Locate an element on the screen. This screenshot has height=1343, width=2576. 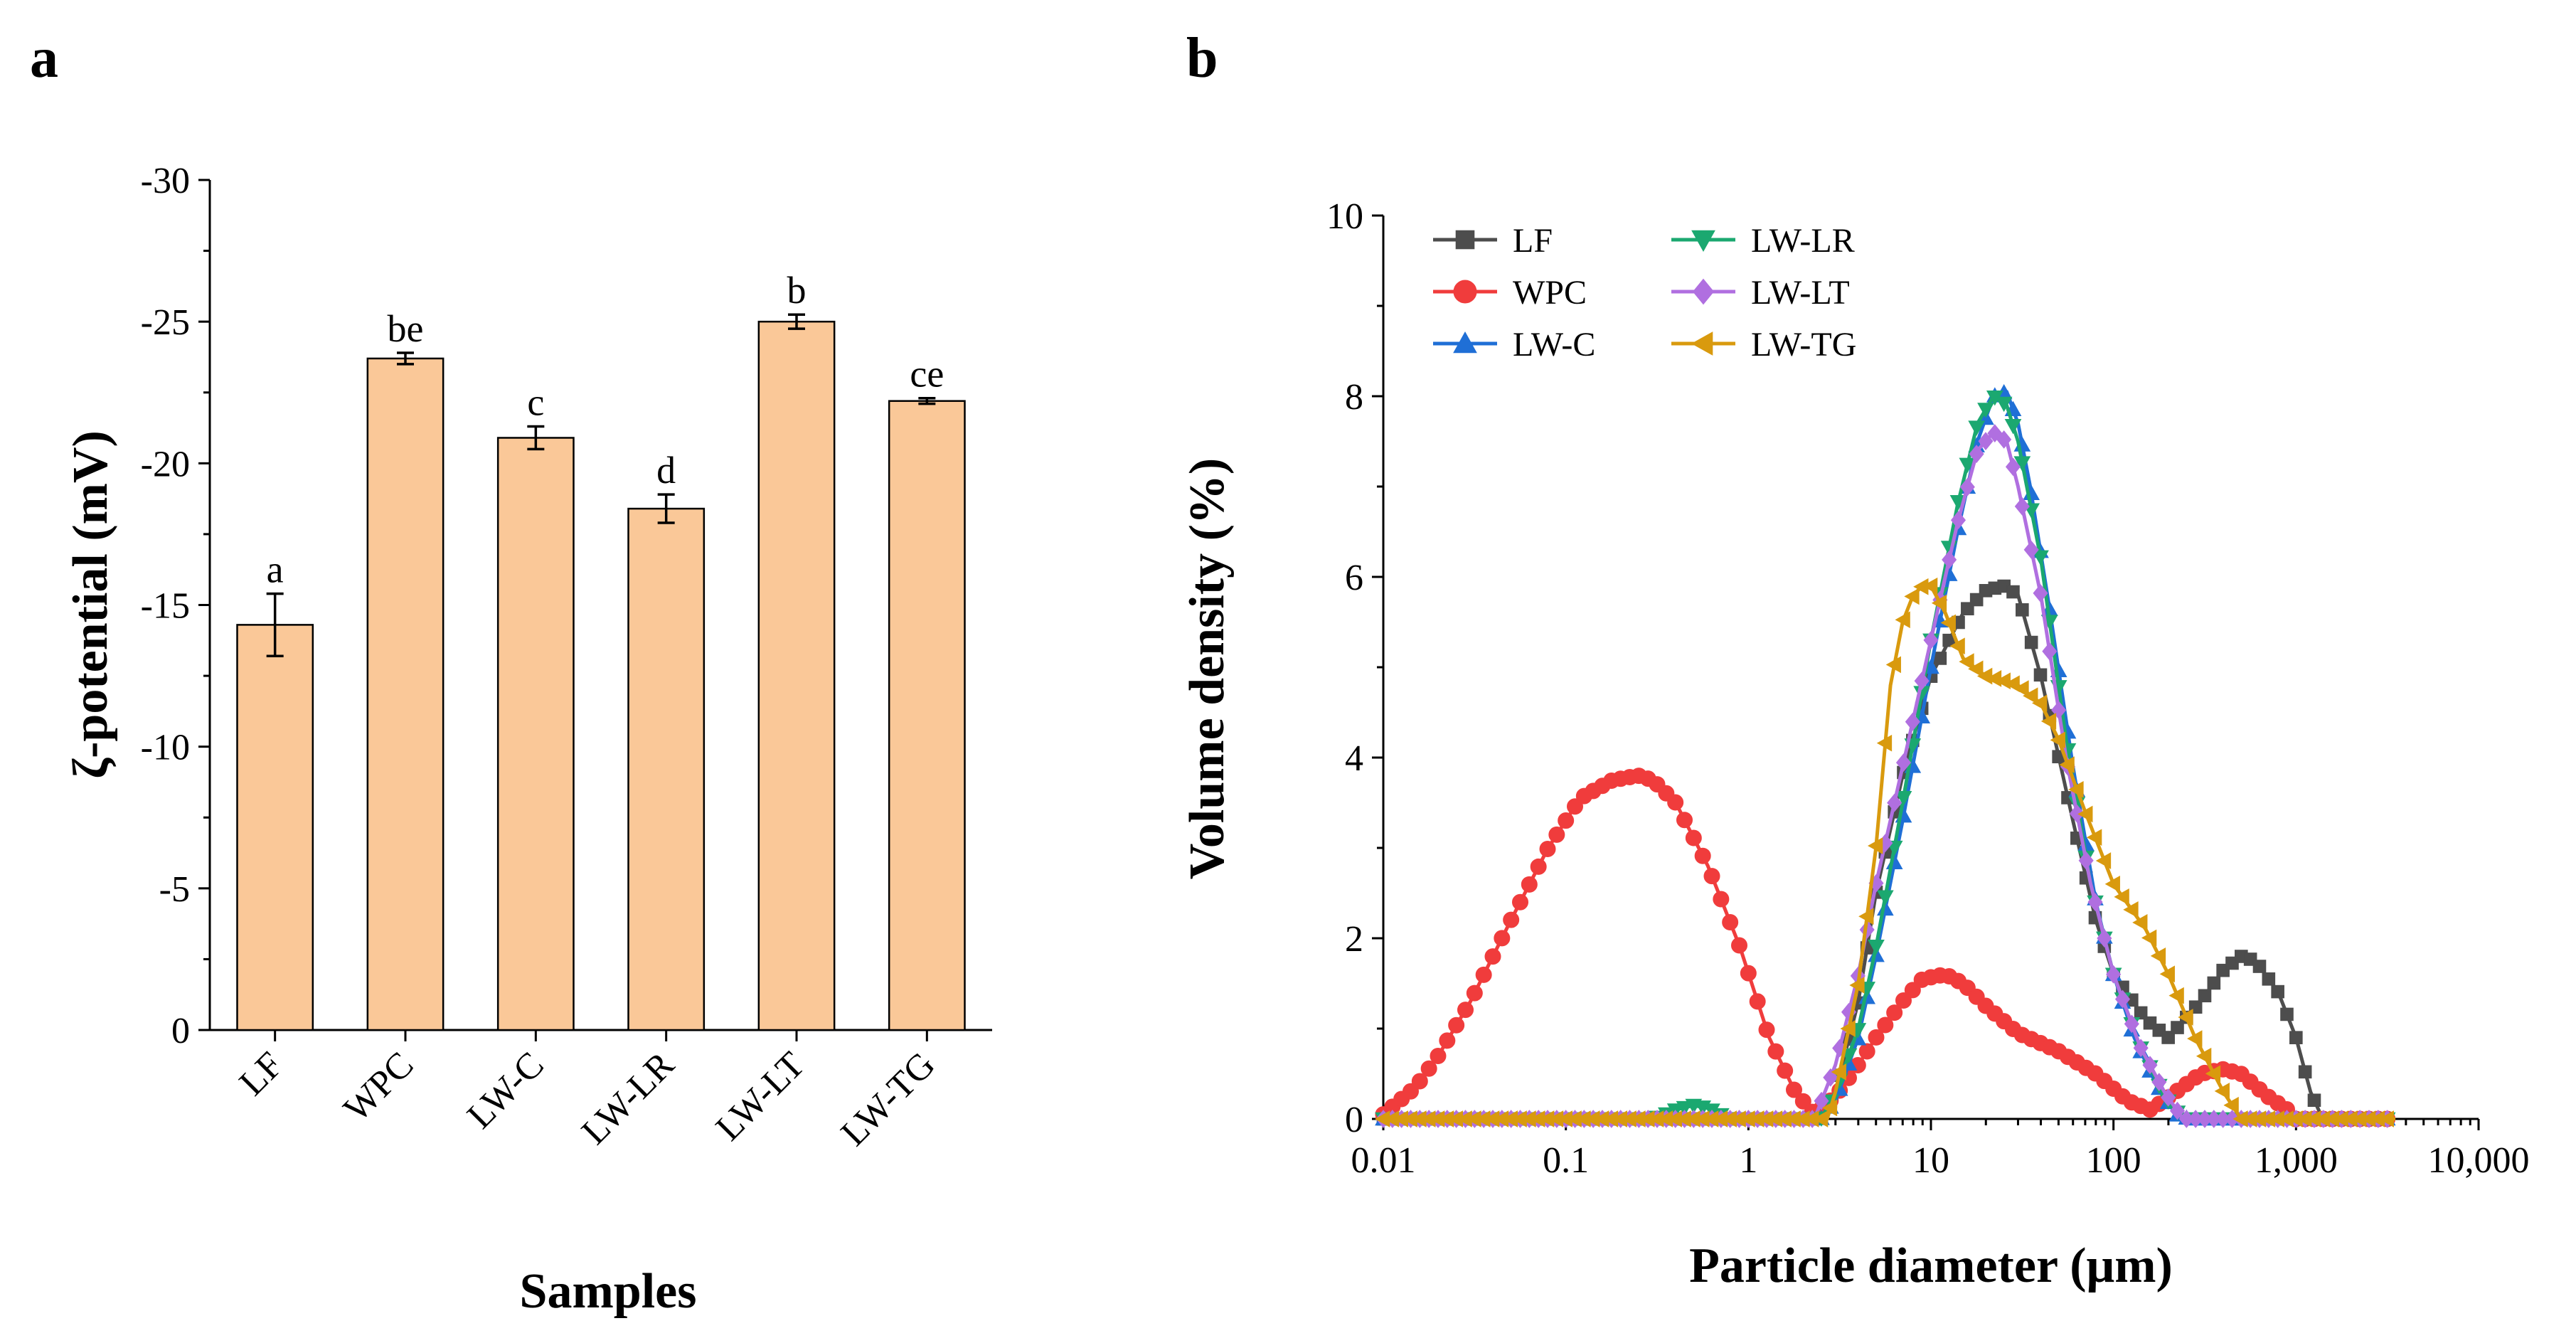
x-tick-label-a: LW-LT is located at coordinates (760, 1096).